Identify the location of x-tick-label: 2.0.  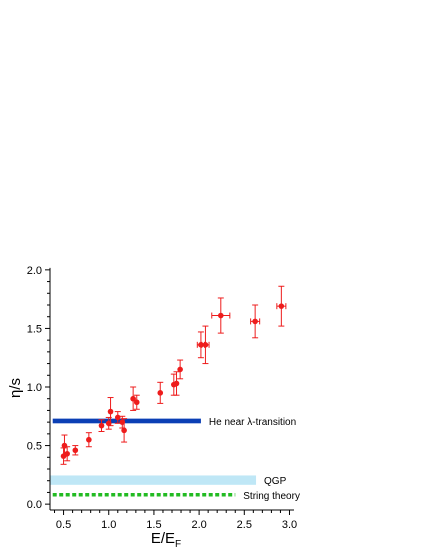
(198, 525).